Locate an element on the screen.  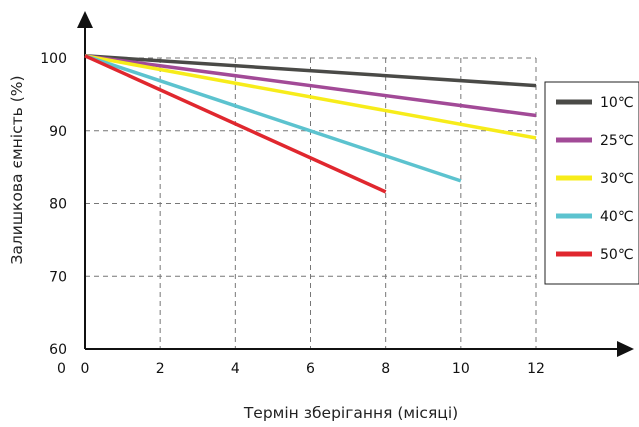
y-tick-label-100: 100 is located at coordinates (53, 59).